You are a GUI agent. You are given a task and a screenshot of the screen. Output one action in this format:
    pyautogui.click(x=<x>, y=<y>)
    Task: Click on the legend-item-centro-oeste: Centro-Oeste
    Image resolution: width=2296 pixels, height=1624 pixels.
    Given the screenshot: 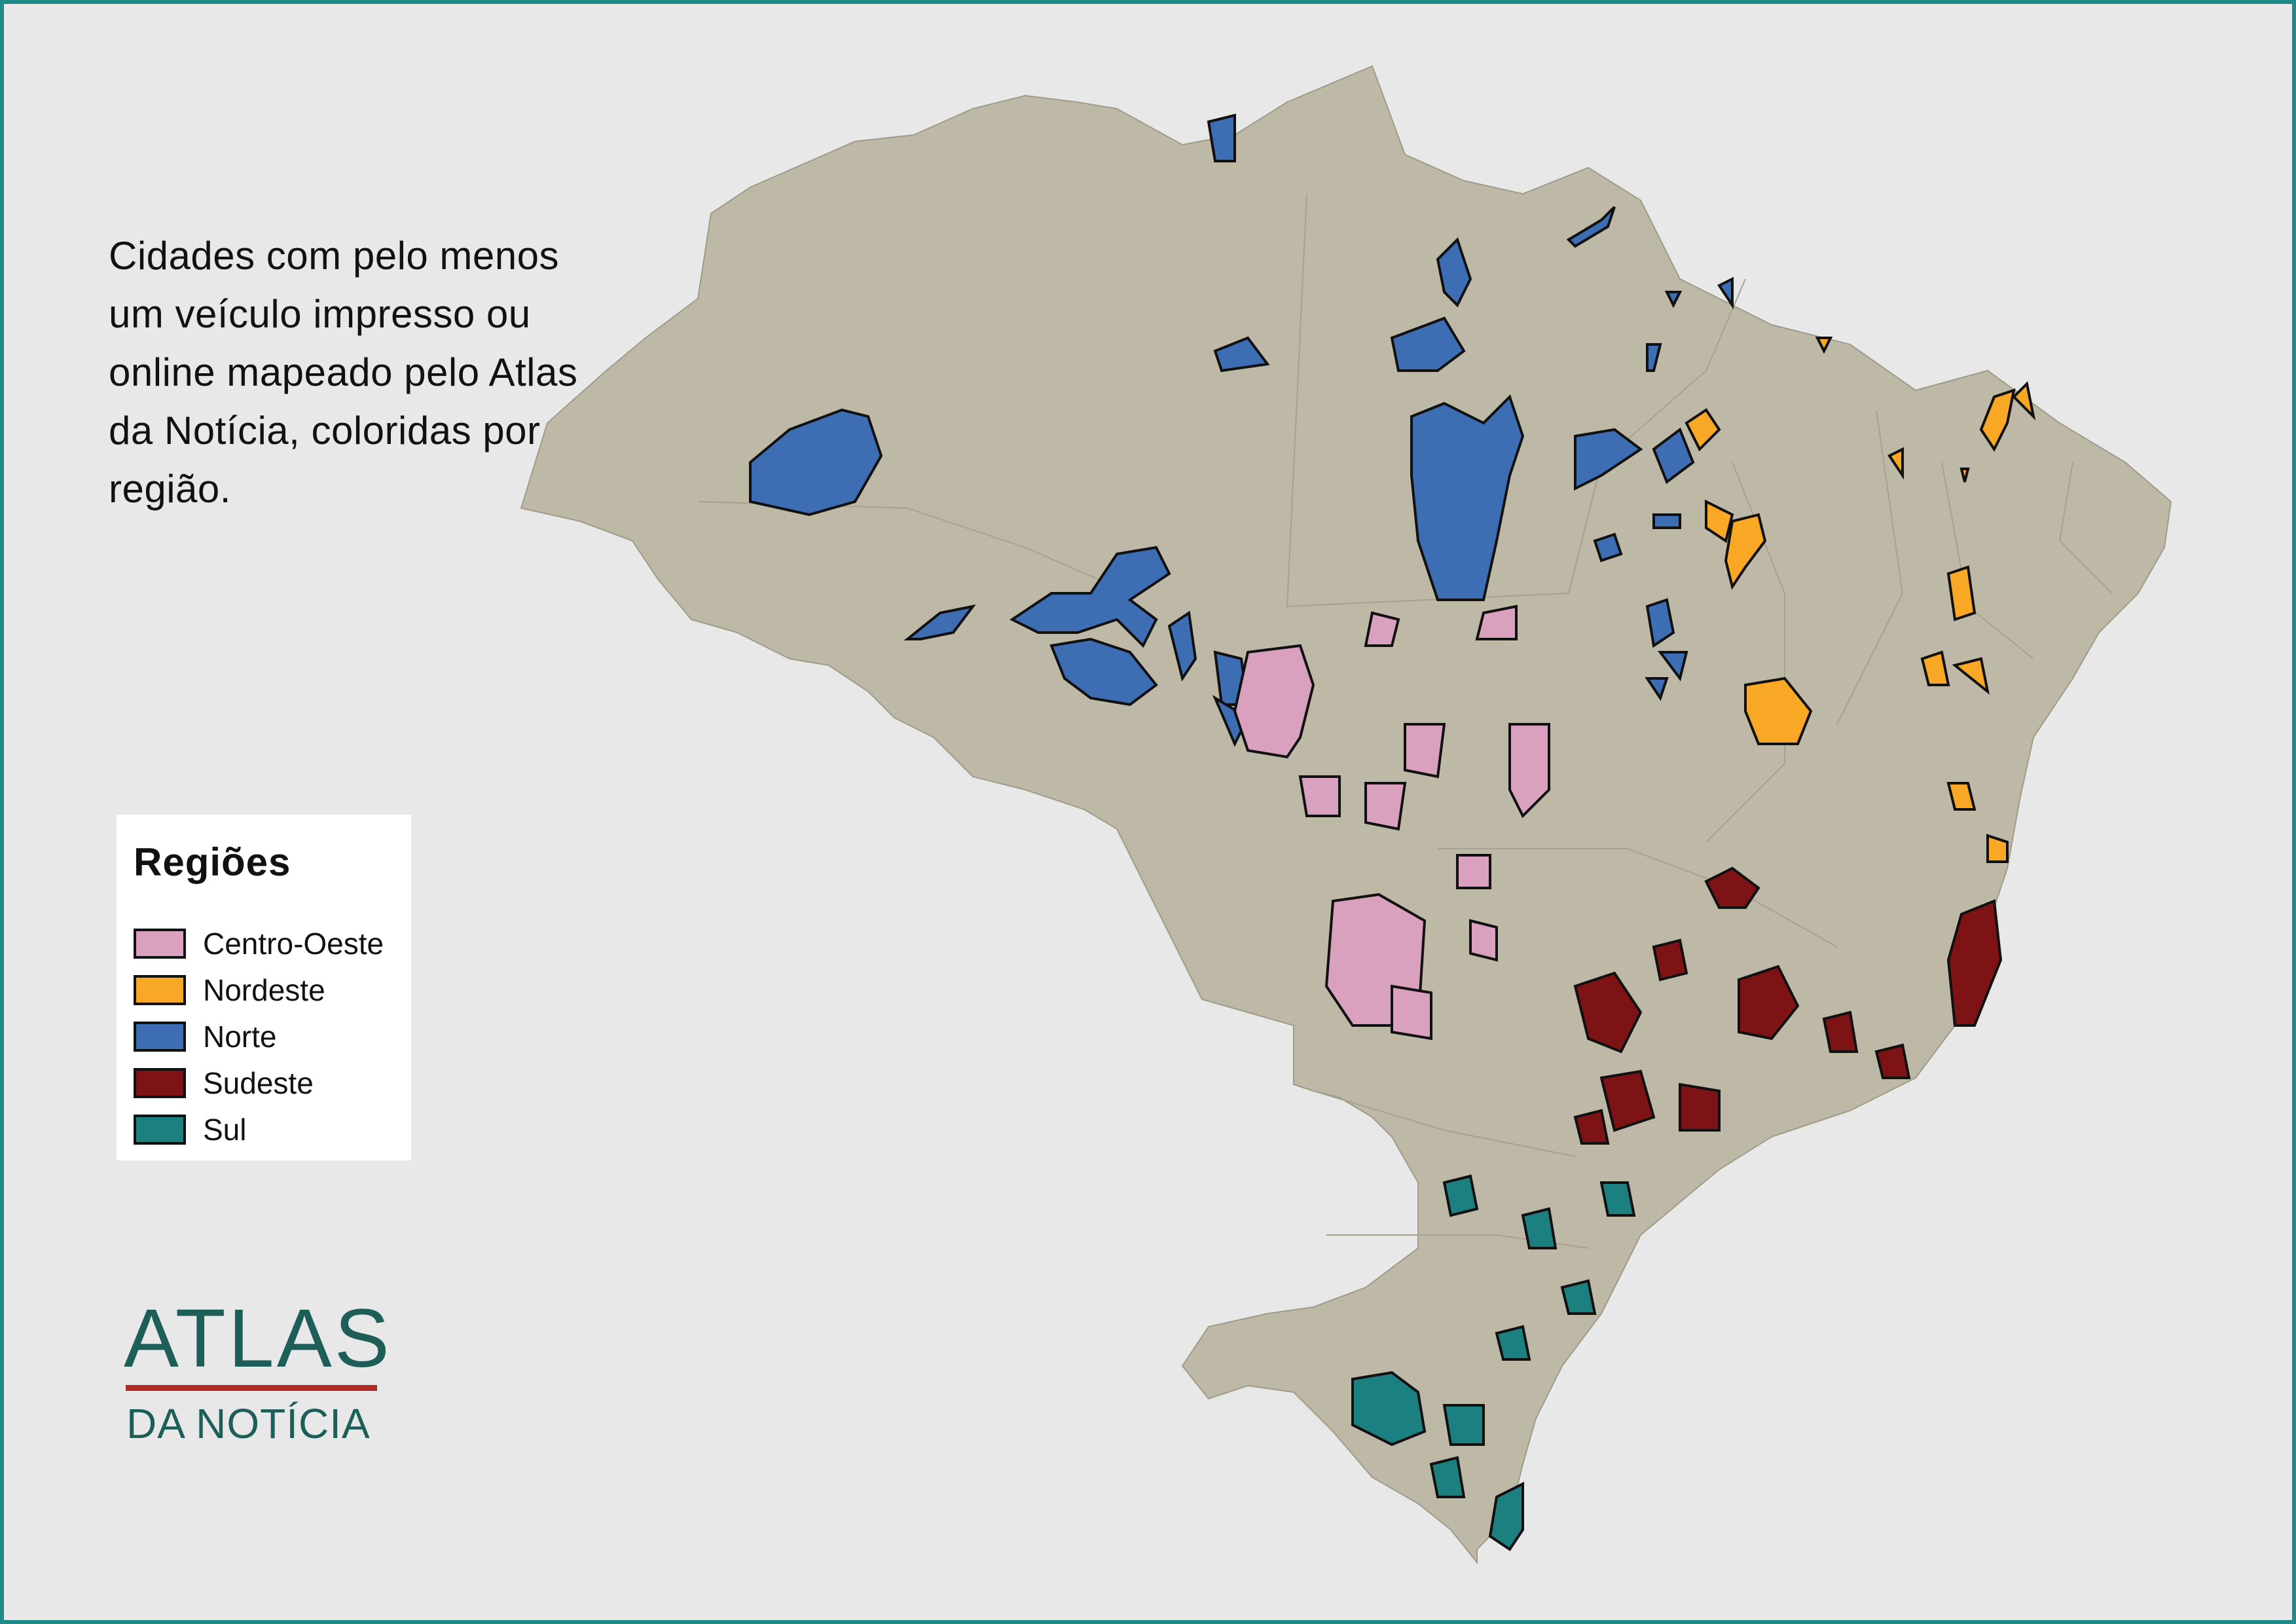 What is the action you would take?
    pyautogui.click(x=272, y=943)
    